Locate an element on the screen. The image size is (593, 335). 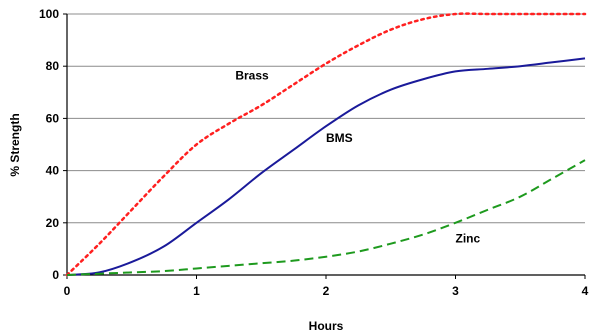
y-axis-title: % Strength is located at coordinates (15, 144).